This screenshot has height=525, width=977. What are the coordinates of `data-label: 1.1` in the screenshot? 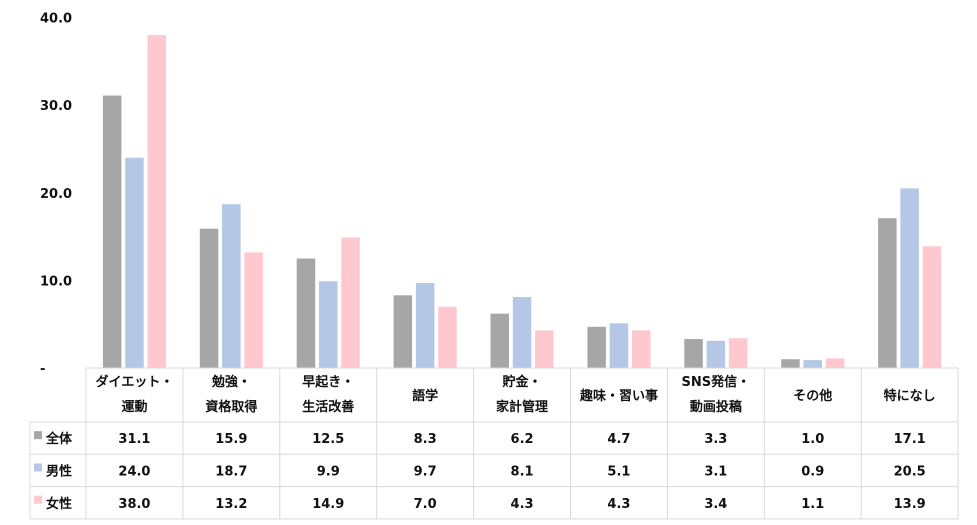 It's located at (812, 504).